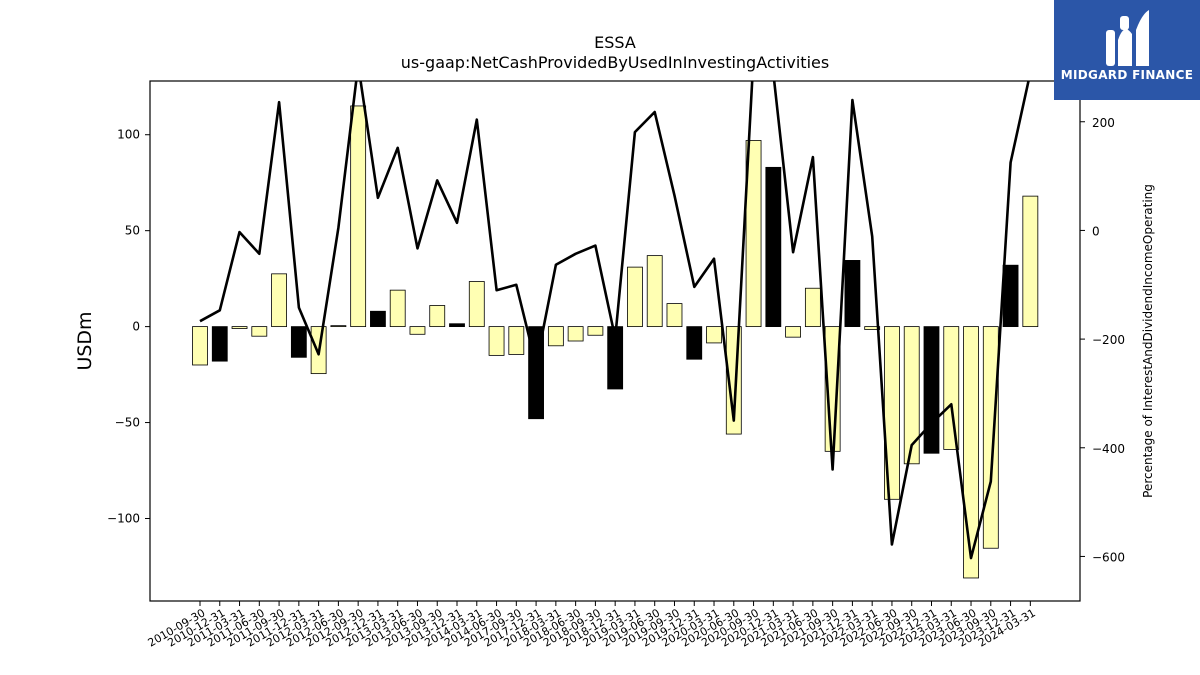 The width and height of the screenshot is (1200, 675). What do you see at coordinates (136, 327) in the screenshot?
I see `y-tick-label: 0` at bounding box center [136, 327].